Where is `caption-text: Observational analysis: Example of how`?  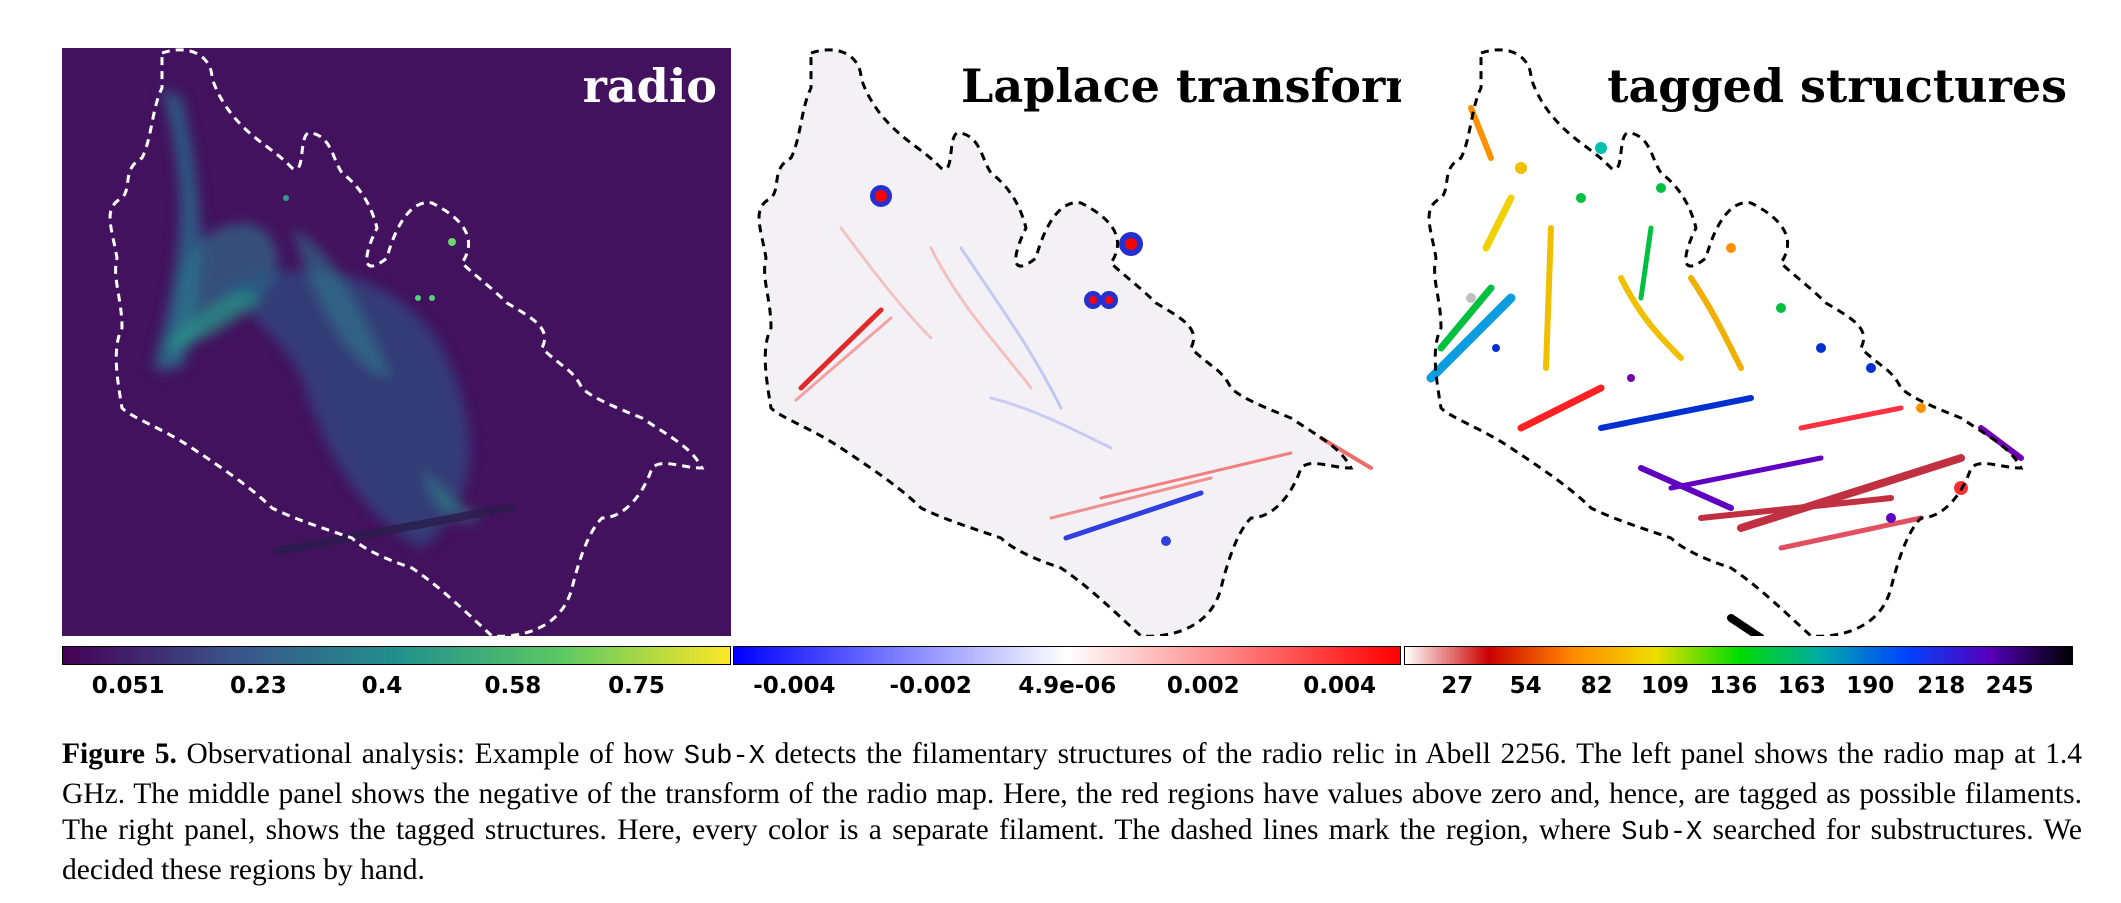
caption-text: Observational analysis: Example of how is located at coordinates (430, 754).